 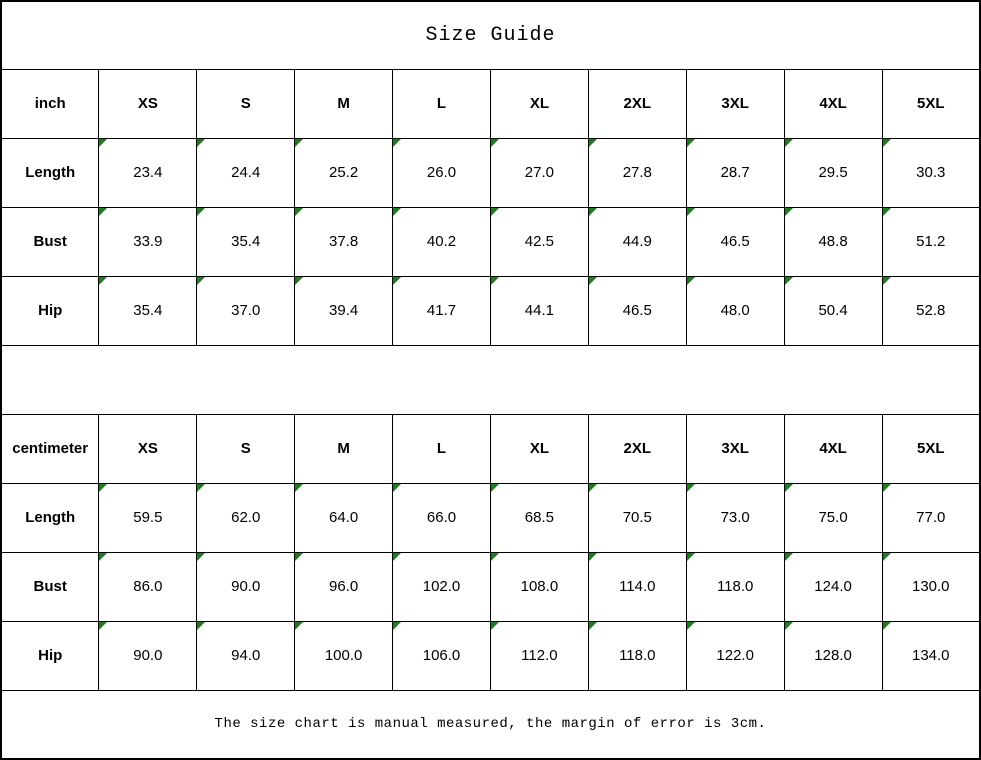 I want to click on size-value: 27.8, so click(x=637, y=172).